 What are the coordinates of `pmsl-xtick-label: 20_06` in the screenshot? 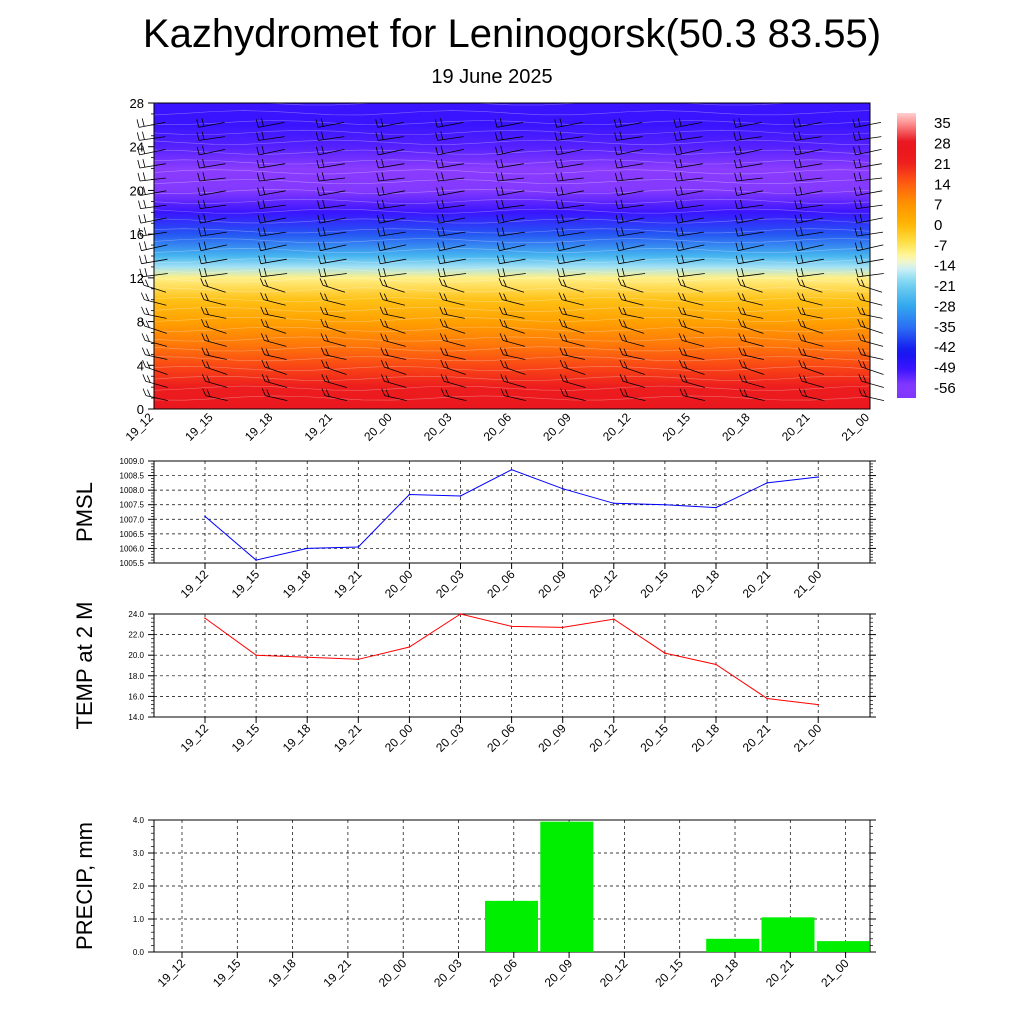 It's located at (501, 584).